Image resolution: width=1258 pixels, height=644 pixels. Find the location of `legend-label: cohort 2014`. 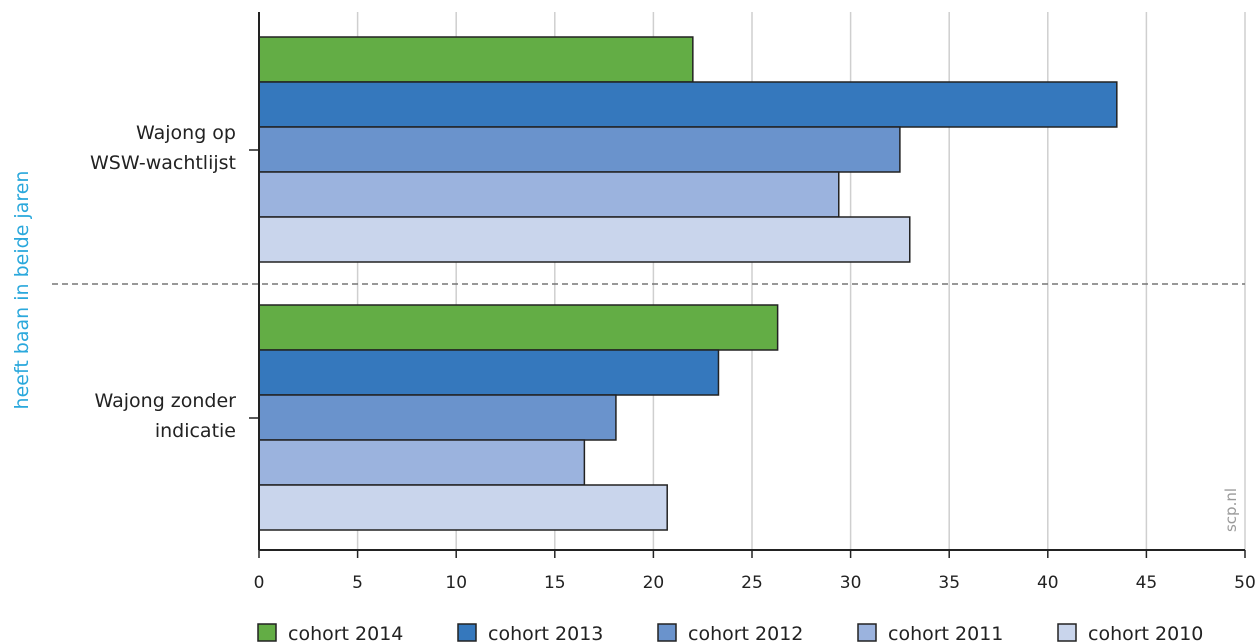

legend-label: cohort 2014 is located at coordinates (345, 633).